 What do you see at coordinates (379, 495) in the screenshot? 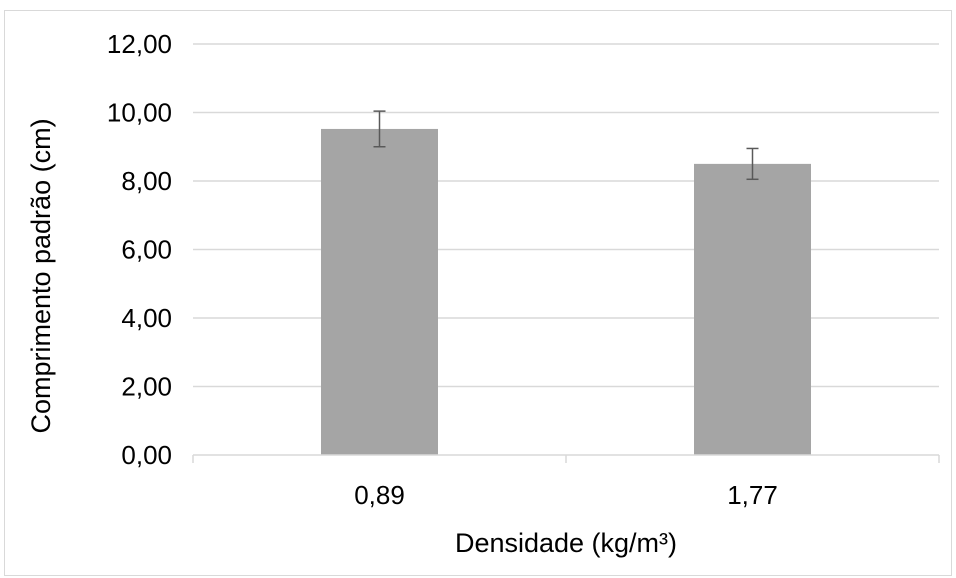
I see `x-tick-label: 0,89` at bounding box center [379, 495].